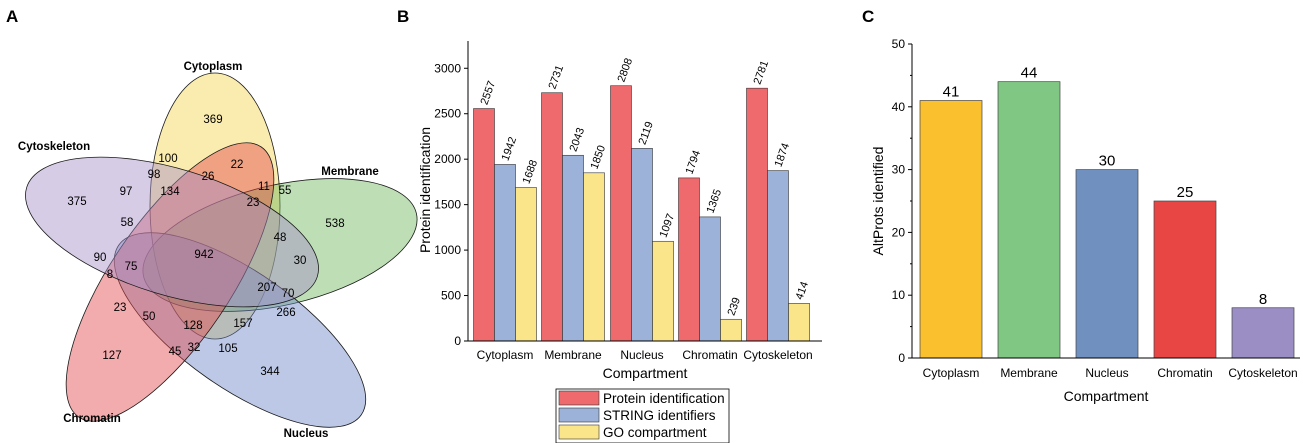 The height and width of the screenshot is (443, 1303). I want to click on chart-b-y-tick-label: 1000, so click(447, 250).